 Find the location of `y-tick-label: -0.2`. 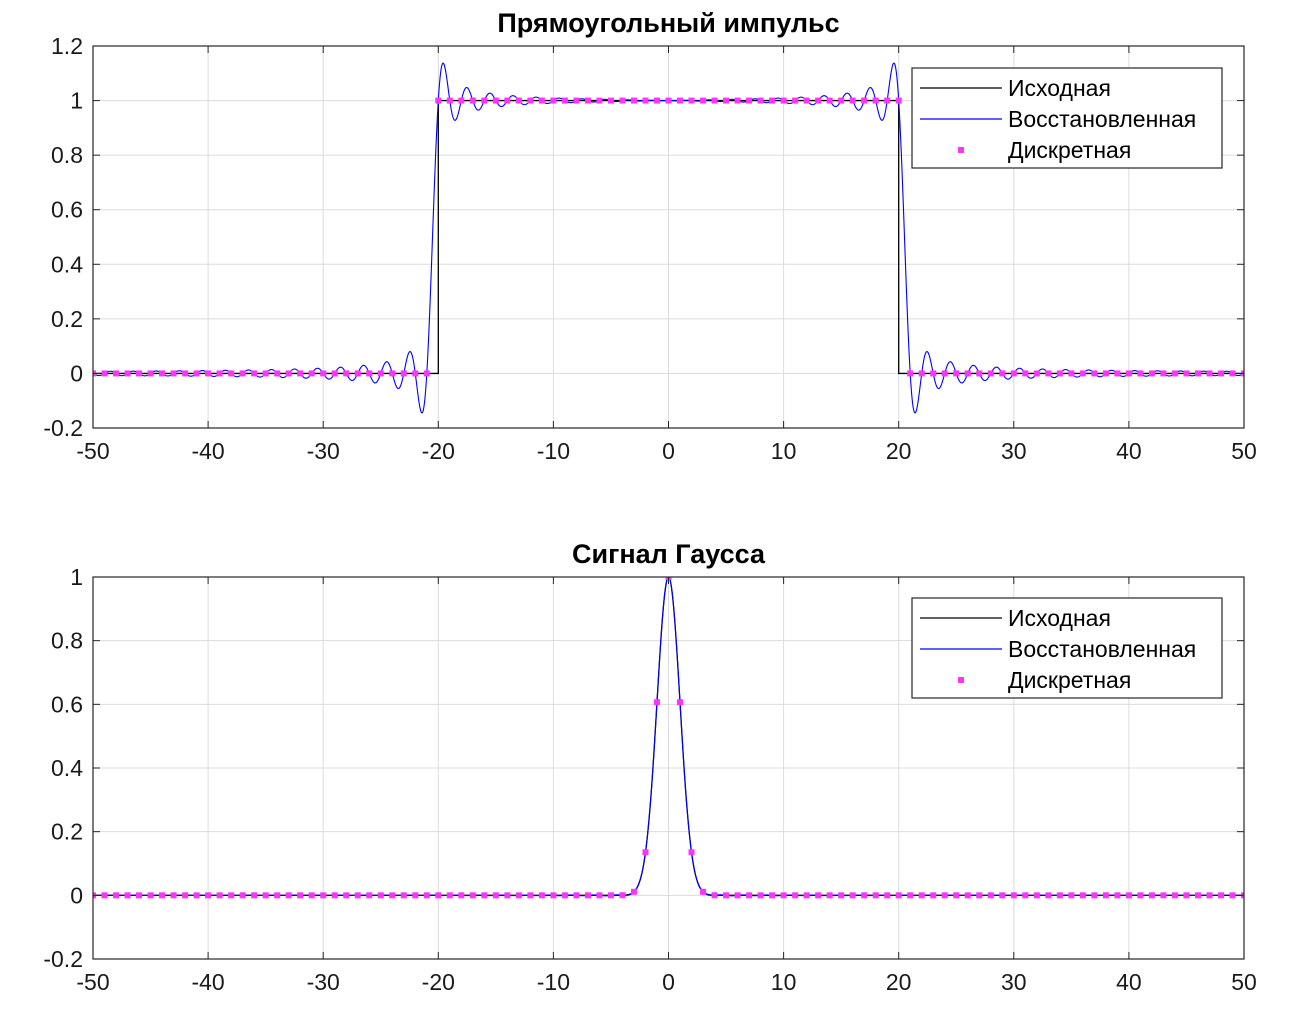

y-tick-label: -0.2 is located at coordinates (63, 959).